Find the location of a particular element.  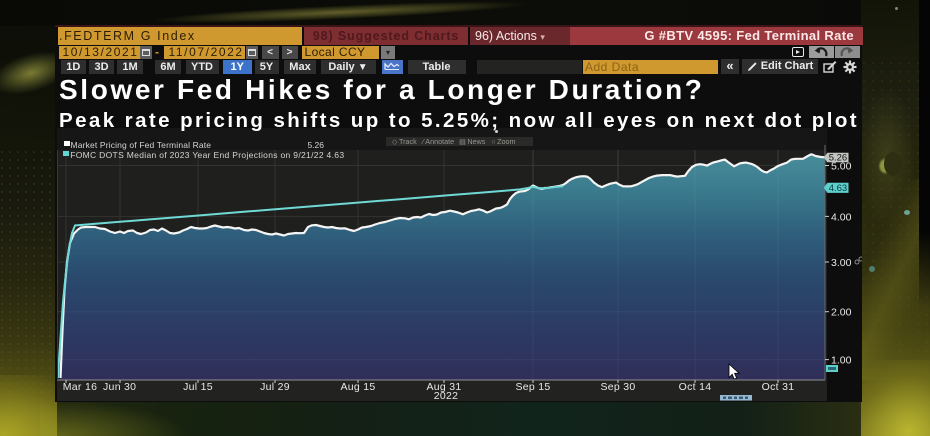

svg-text: Jul 29 is located at coordinates (275, 387).